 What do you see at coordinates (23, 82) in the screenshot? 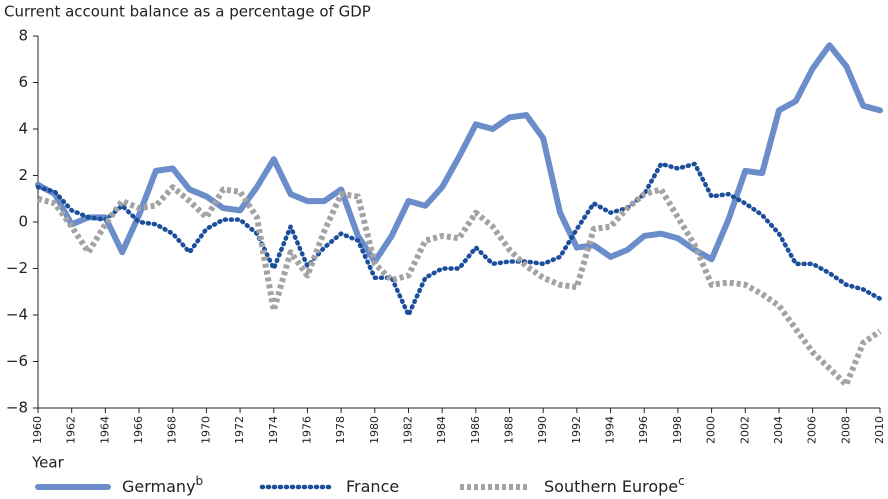
I see `y-tick-label: 6` at bounding box center [23, 82].